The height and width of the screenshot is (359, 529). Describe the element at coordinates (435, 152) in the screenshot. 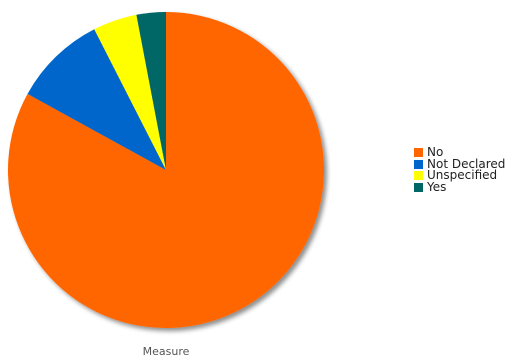

I see `legend-label: No` at that location.